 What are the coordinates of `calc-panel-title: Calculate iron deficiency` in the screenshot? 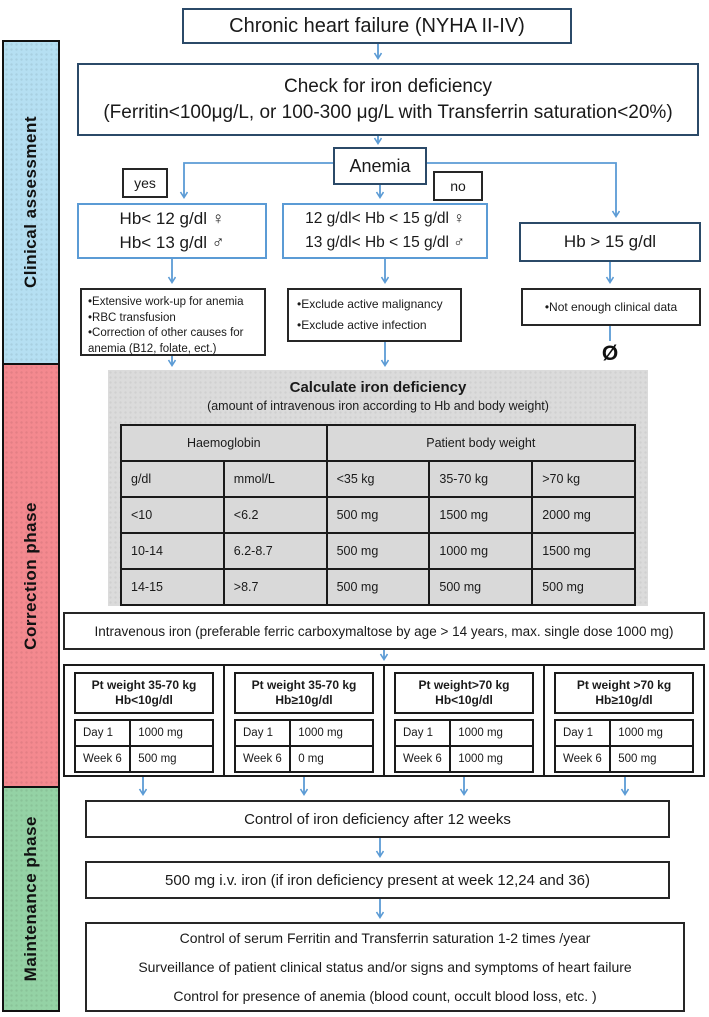 It's located at (378, 387).